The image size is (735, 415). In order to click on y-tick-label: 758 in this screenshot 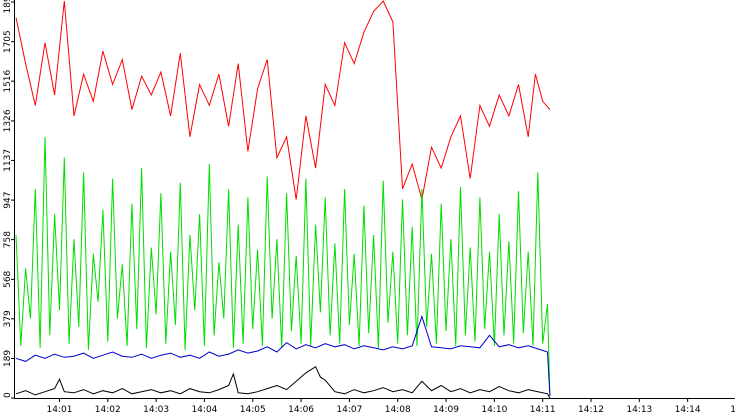, I will do `click(8, 239)`.